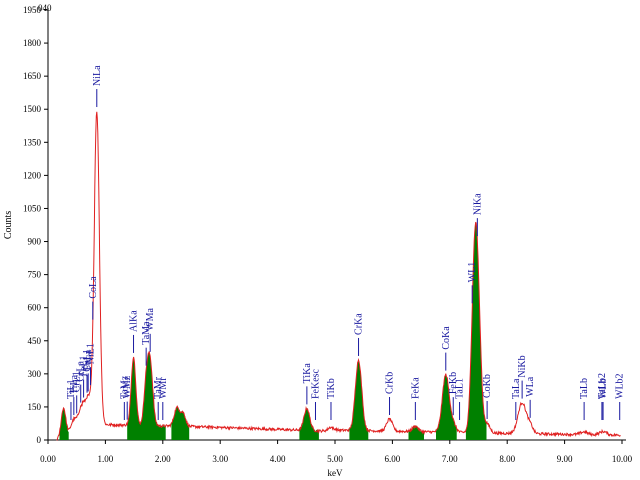 The width and height of the screenshot is (640, 480). I want to click on marker-label-tamz: TaMz, so click(124, 387).